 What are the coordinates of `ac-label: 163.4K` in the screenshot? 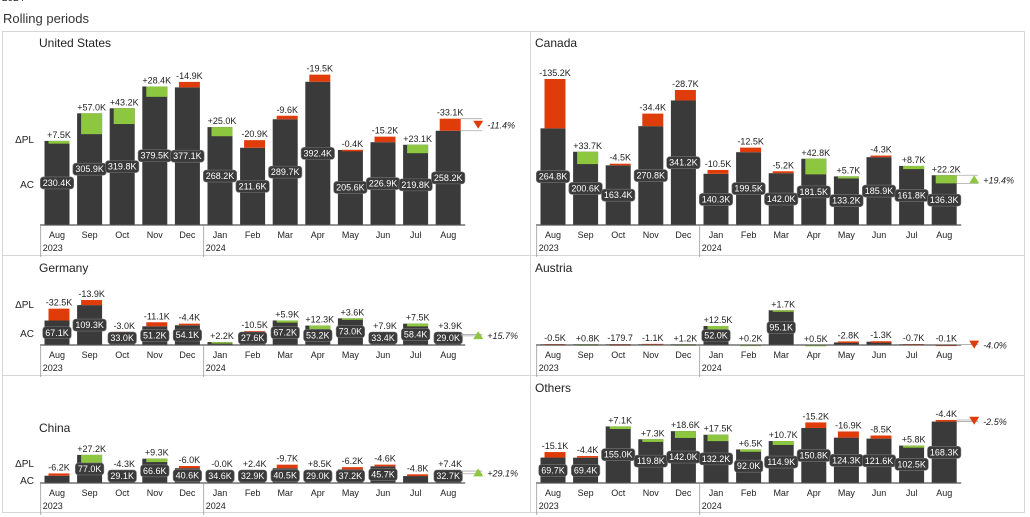 It's located at (618, 195).